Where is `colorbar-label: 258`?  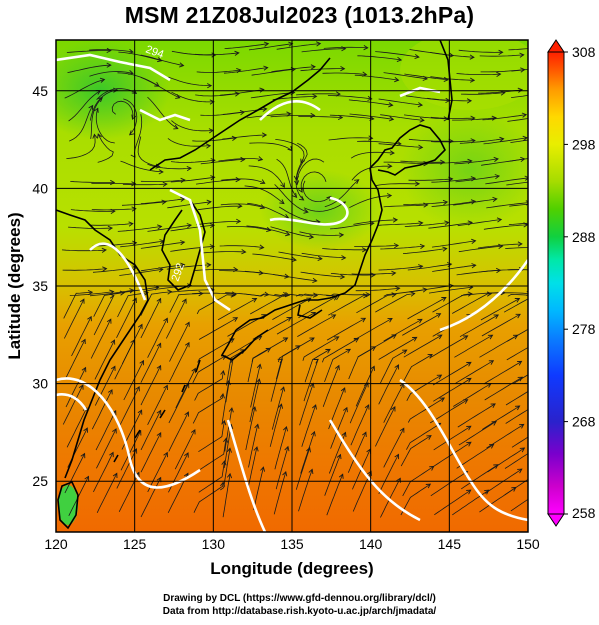
colorbar-label: 258 is located at coordinates (584, 513).